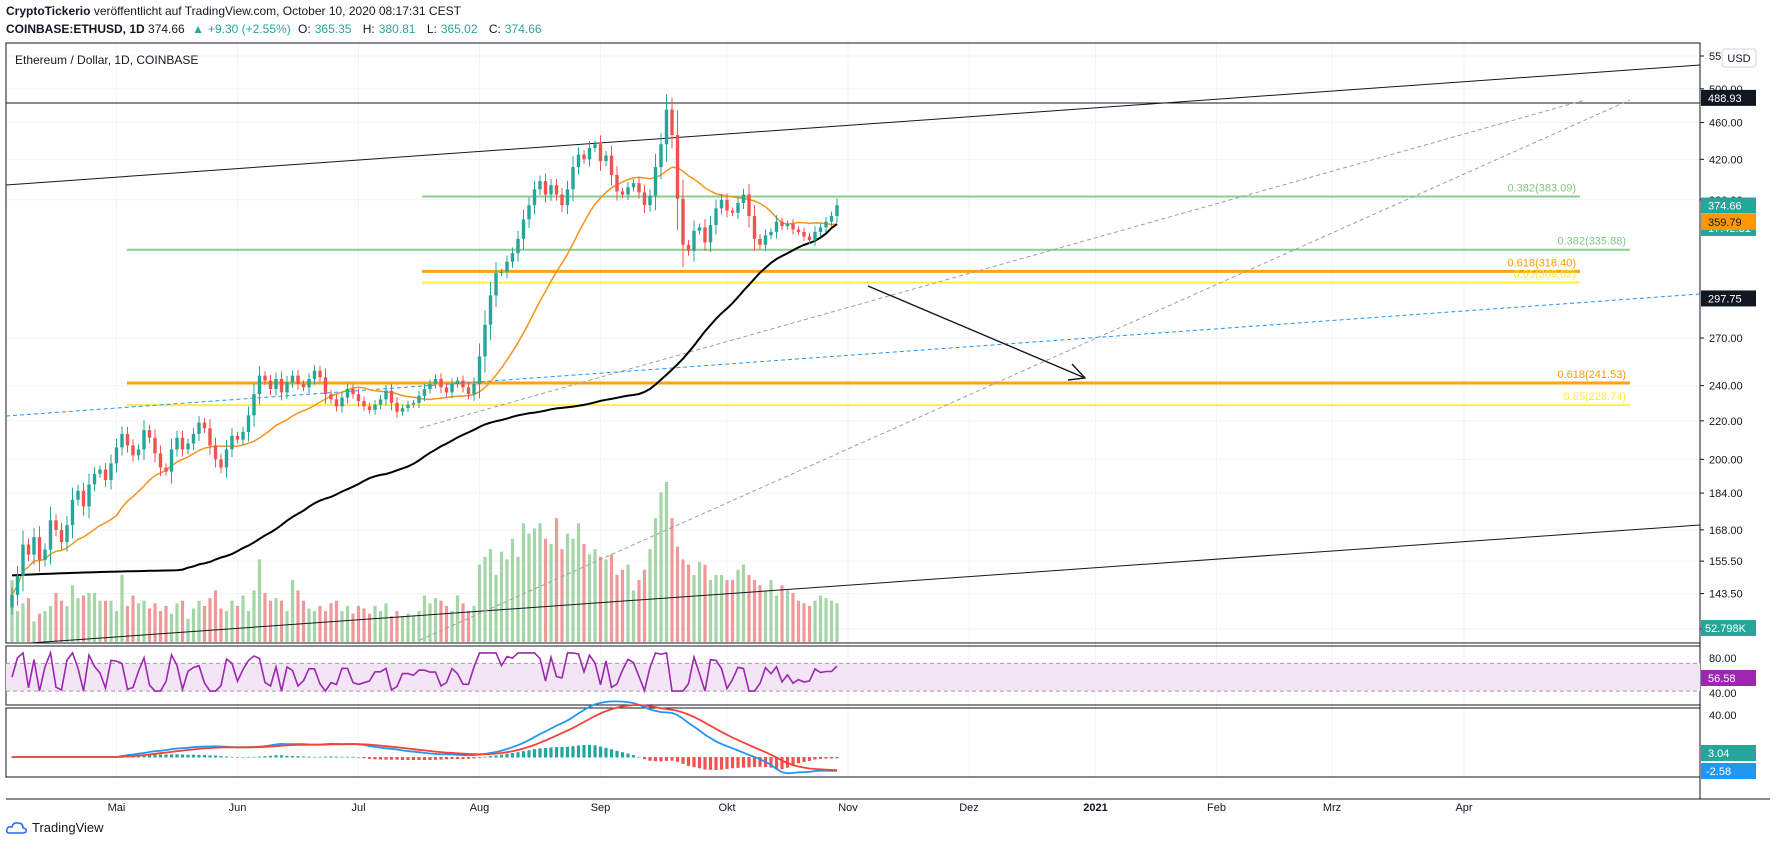 The image size is (1779, 845). I want to click on price-tick-label: 220.00, so click(1726, 422).